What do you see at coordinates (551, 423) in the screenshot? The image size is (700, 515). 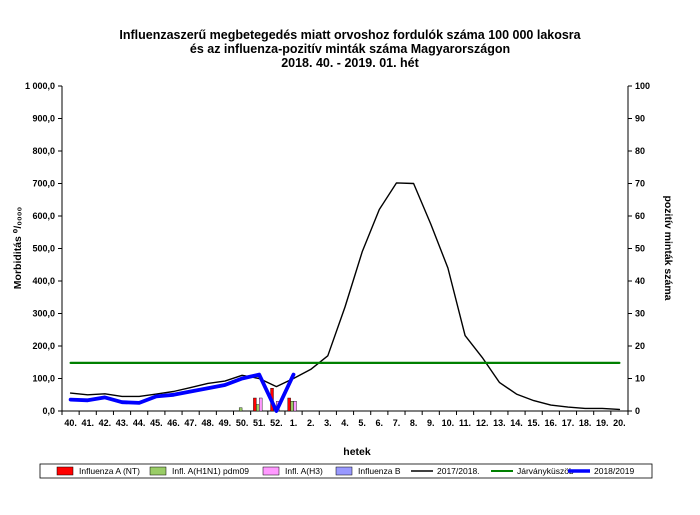 I see `x-tick-label: 16.` at bounding box center [551, 423].